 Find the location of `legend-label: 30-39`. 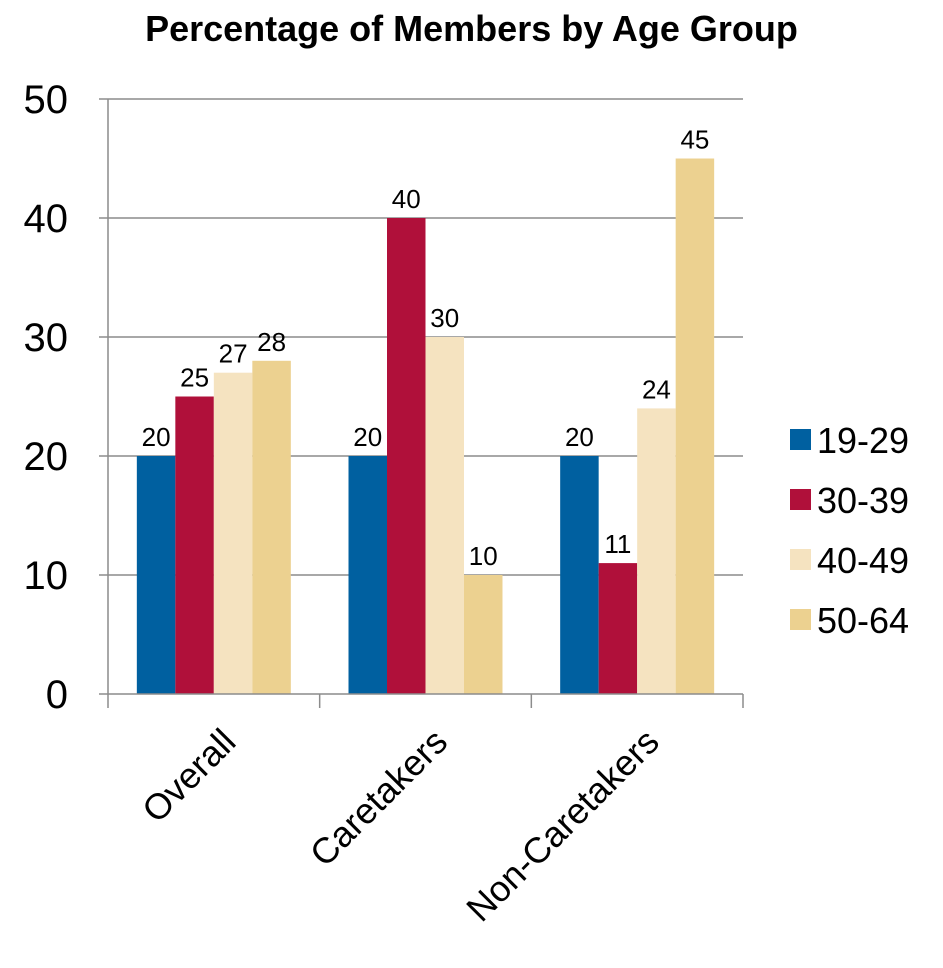

legend-label: 30-39 is located at coordinates (863, 500).